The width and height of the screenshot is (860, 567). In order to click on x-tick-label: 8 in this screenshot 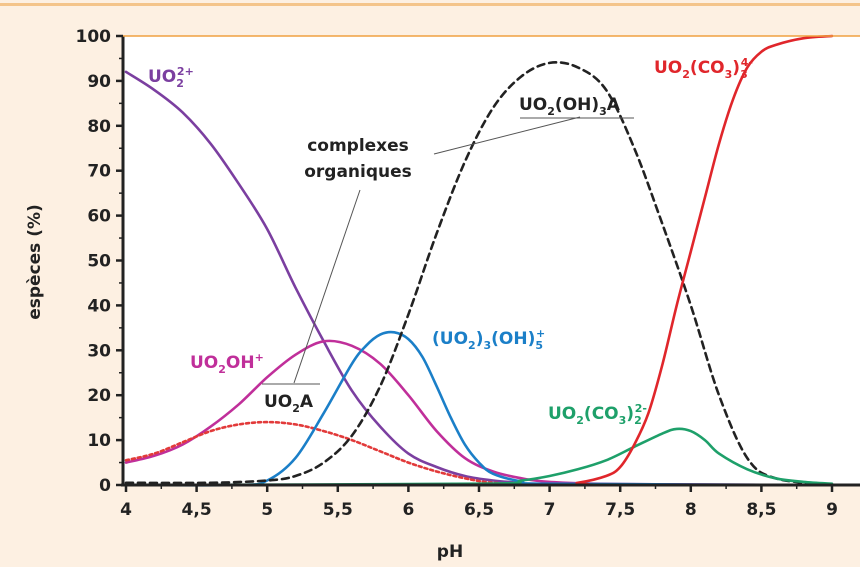, I will do `click(691, 510)`.